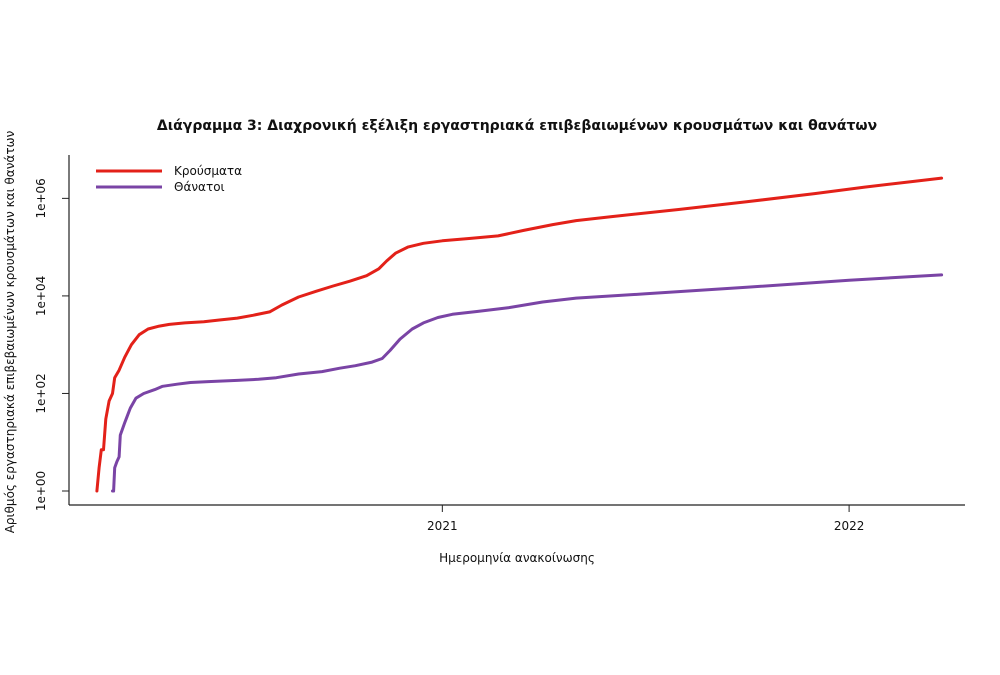 This screenshot has width=1000, height=675. What do you see at coordinates (41, 198) in the screenshot?
I see `y-tick-label: 1e+06` at bounding box center [41, 198].